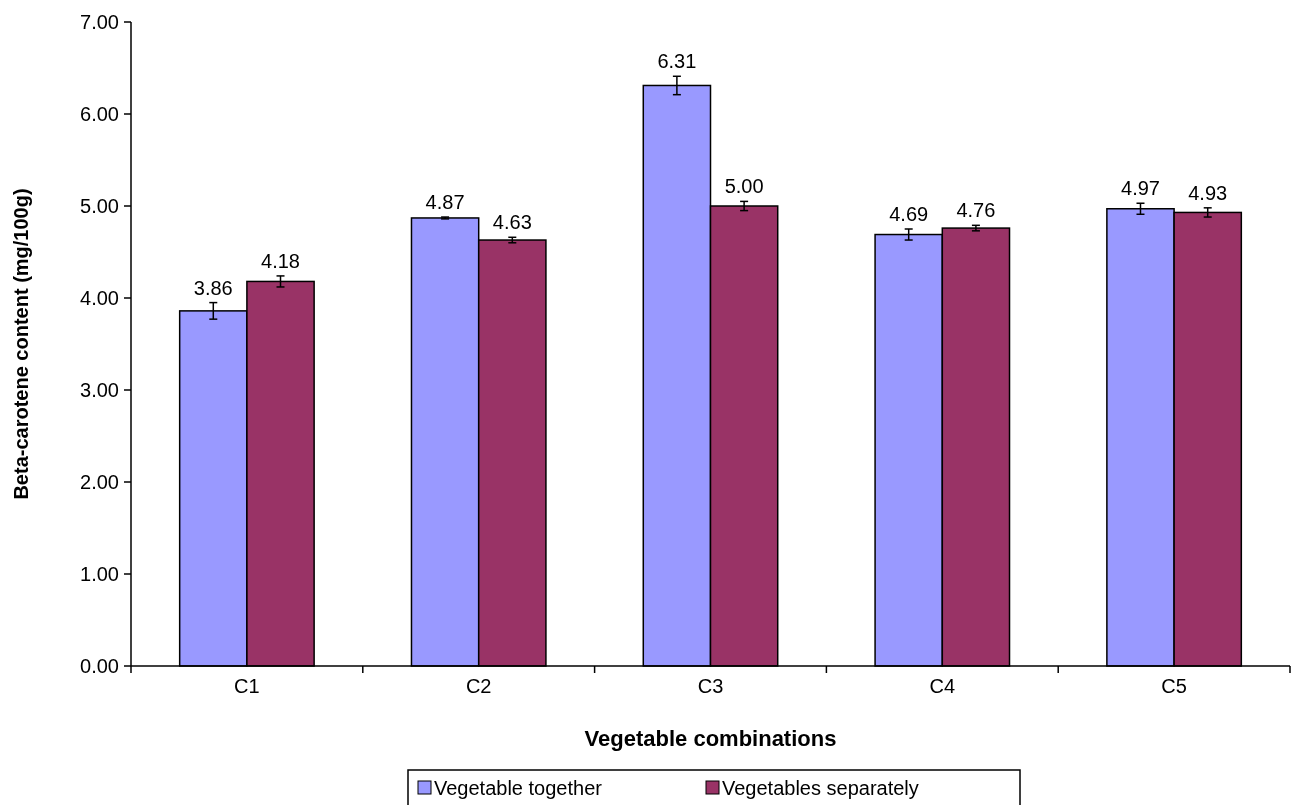  Describe the element at coordinates (21, 344) in the screenshot. I see `y-axis-title: Beta-carotene content (mg/100g)` at that location.